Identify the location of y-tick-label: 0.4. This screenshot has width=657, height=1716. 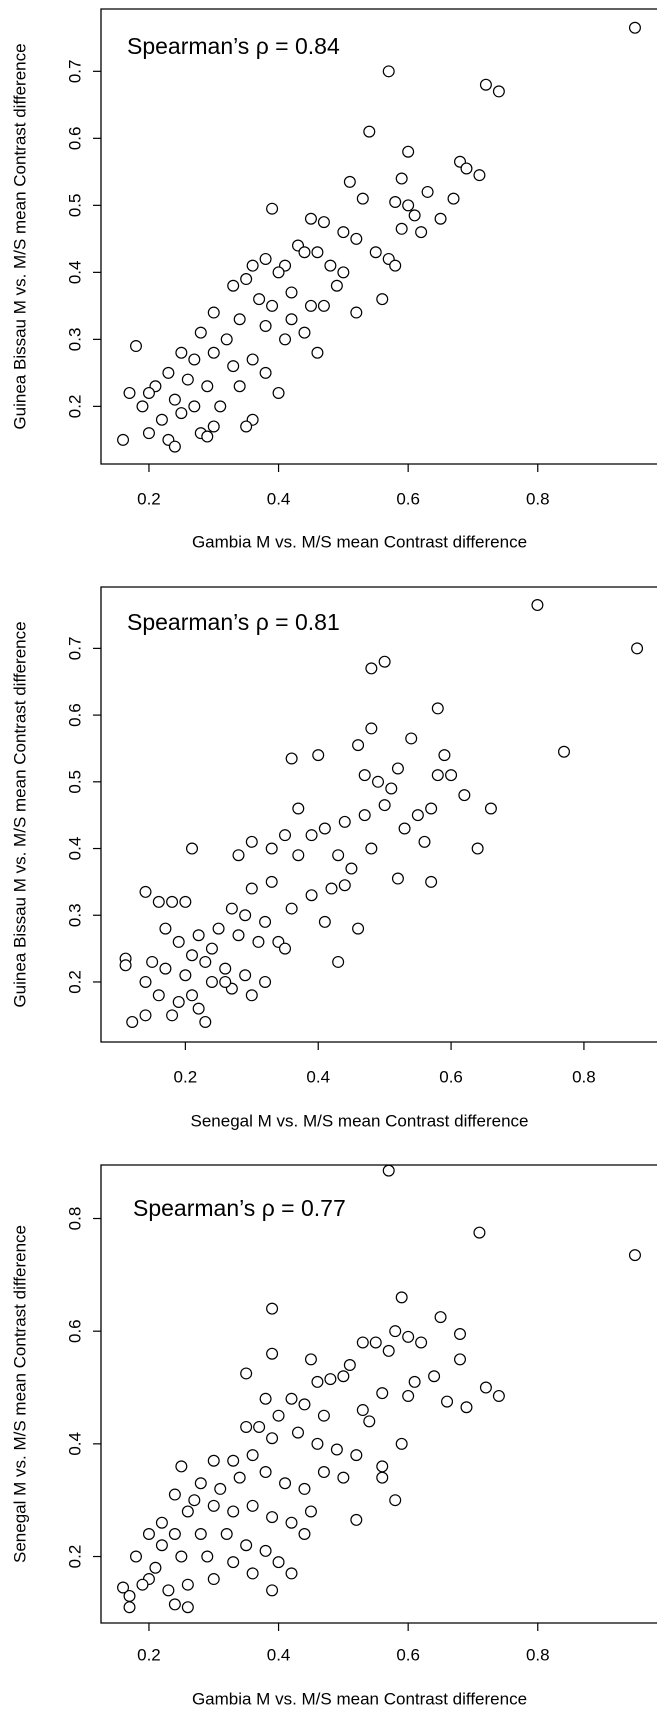
(74, 1444).